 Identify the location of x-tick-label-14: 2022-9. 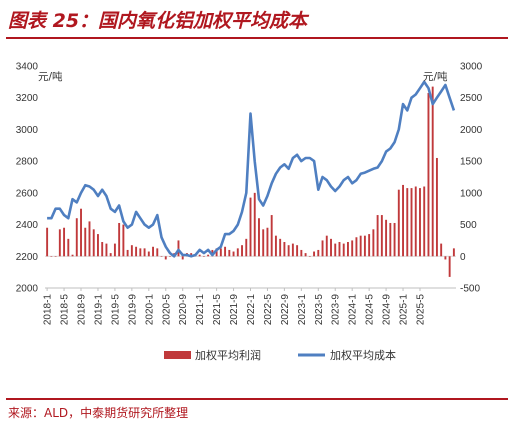
(285, 310).